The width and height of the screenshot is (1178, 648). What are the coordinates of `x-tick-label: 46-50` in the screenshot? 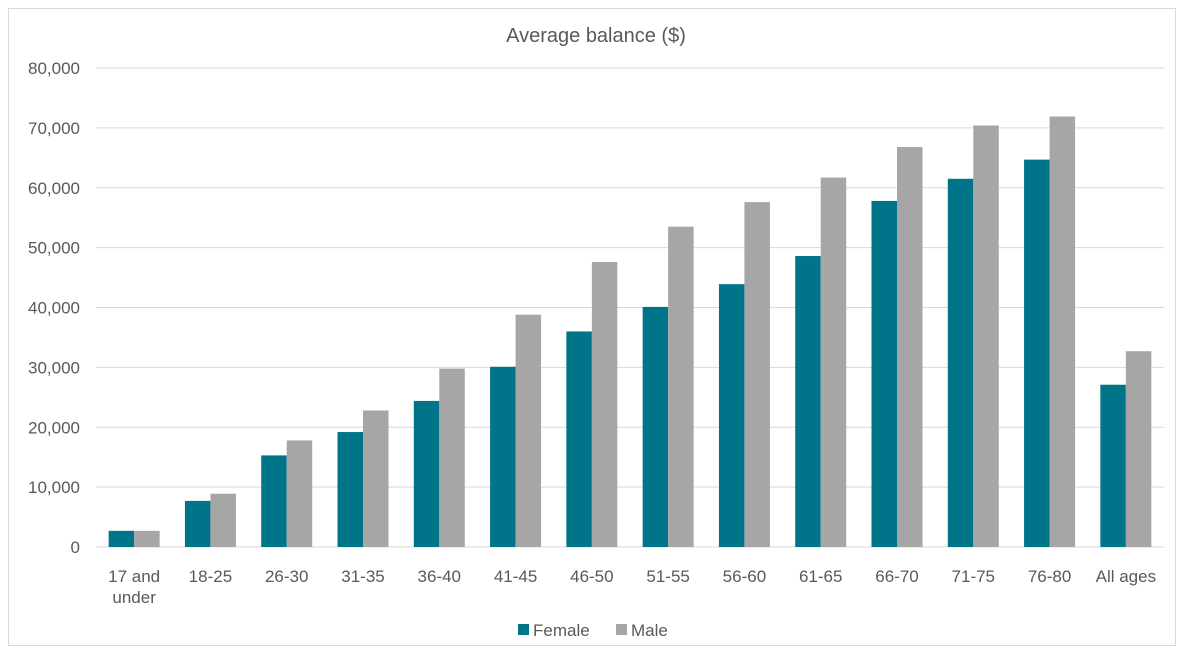 It's located at (591, 576).